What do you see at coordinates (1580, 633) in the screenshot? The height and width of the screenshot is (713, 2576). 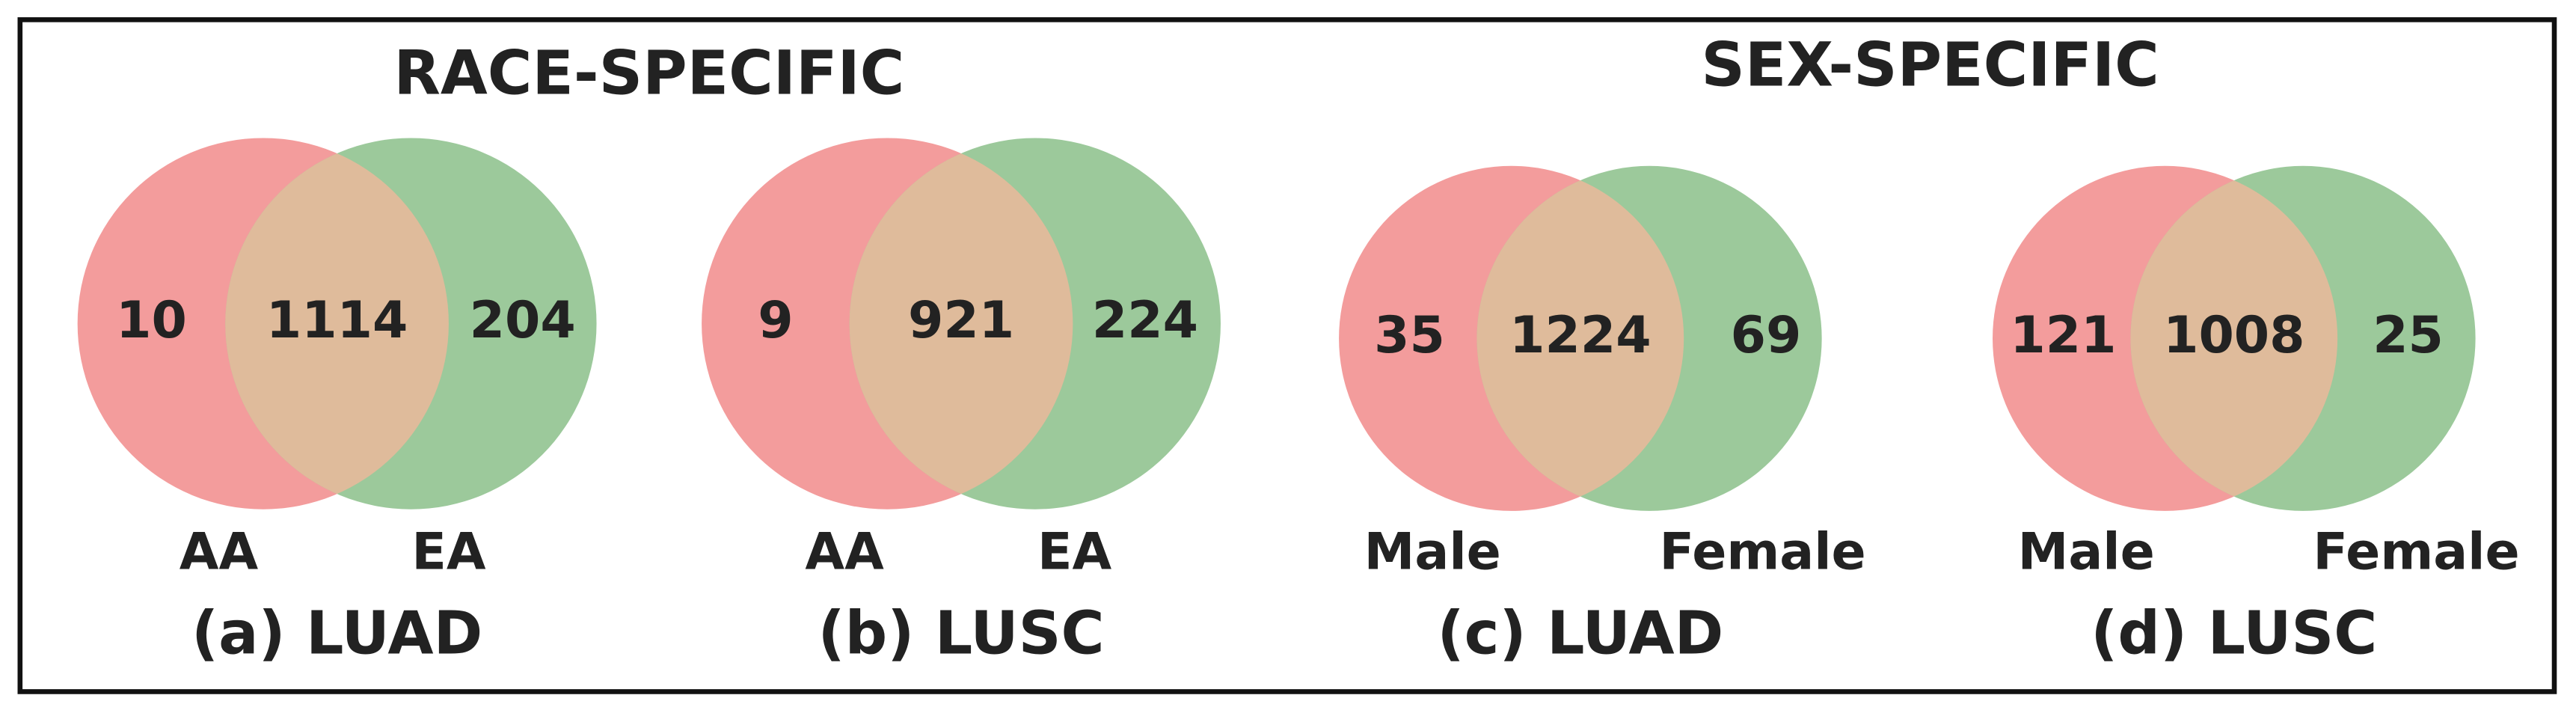 I see `caption: (c) LUAD` at bounding box center [1580, 633].